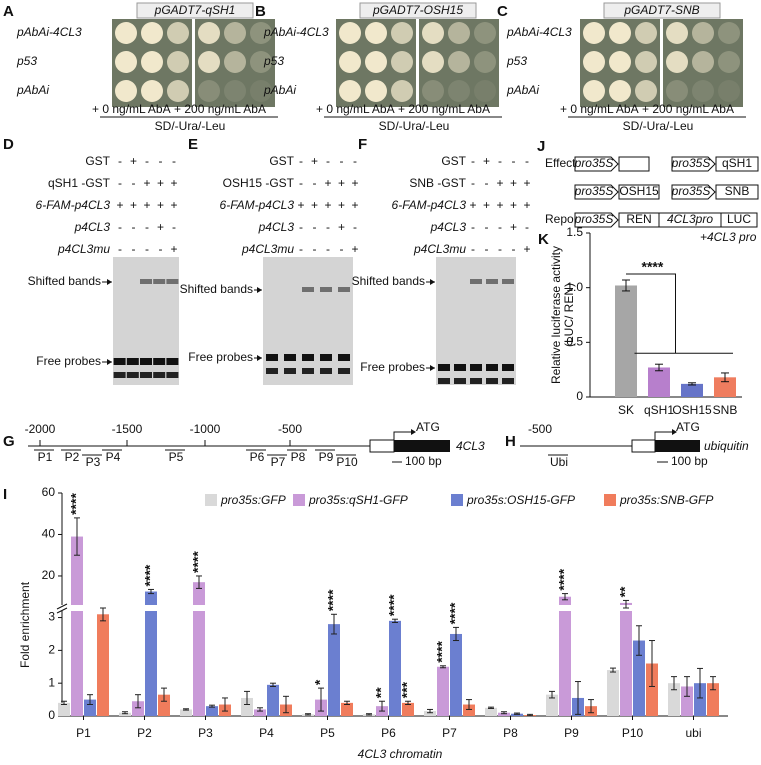  Describe the element at coordinates (220, 109) in the screenshot. I see `condition: + 200 ng/mL AbA` at that location.